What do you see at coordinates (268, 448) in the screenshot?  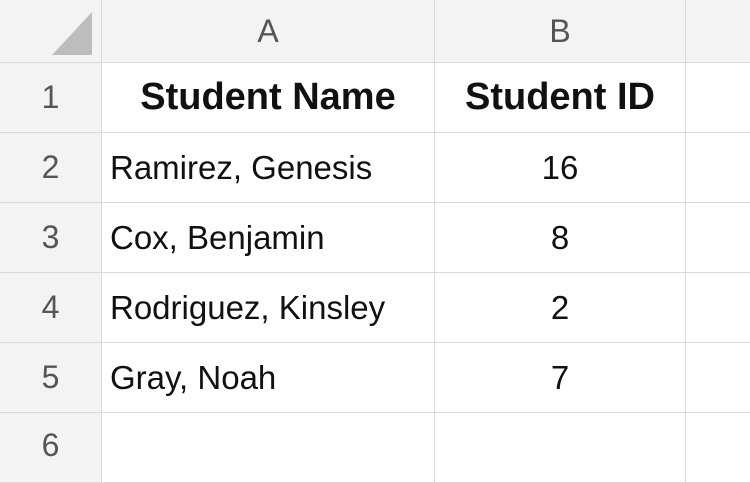 I see `cell-a6` at bounding box center [268, 448].